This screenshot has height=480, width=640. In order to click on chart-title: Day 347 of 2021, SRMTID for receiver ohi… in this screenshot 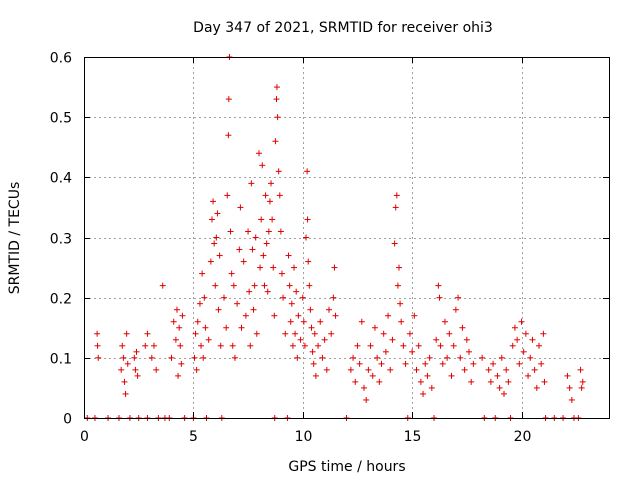, I will do `click(343, 28)`.